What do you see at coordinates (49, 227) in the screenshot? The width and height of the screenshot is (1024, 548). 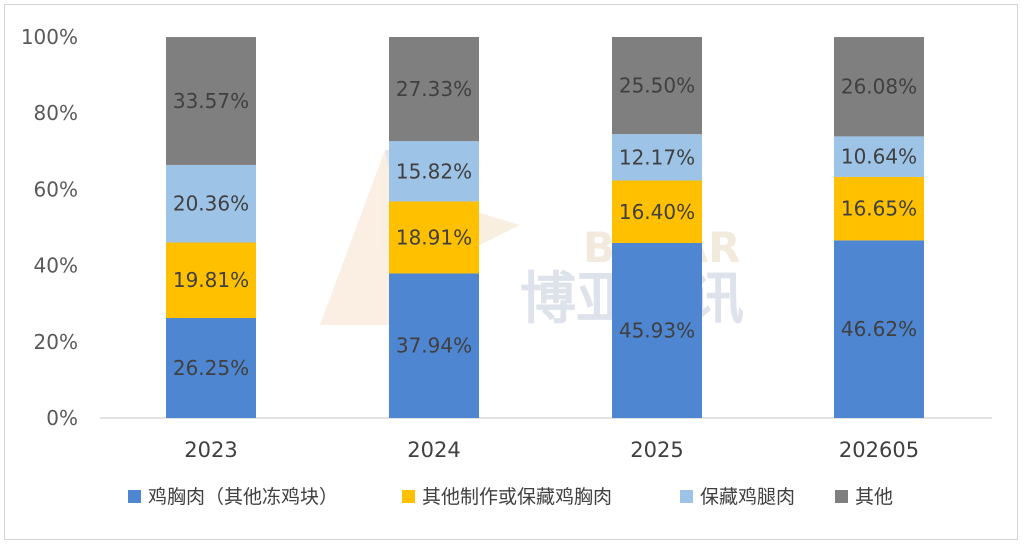 I see `y-axis: 0% 20% 40% 60% 80% 100%` at bounding box center [49, 227].